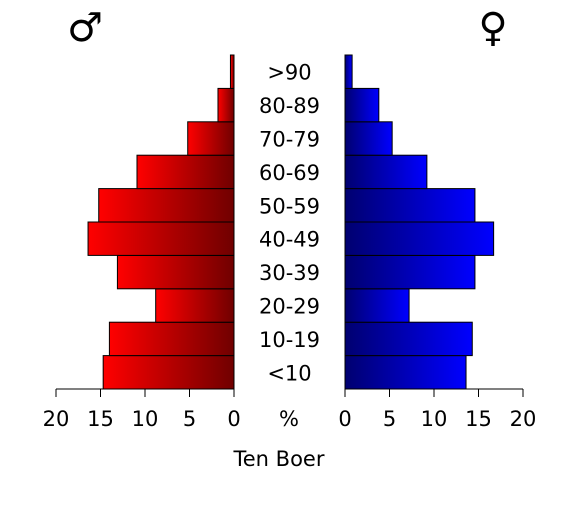 The width and height of the screenshot is (579, 512). Describe the element at coordinates (289, 140) in the screenshot. I see `category-label: 70-79` at that location.